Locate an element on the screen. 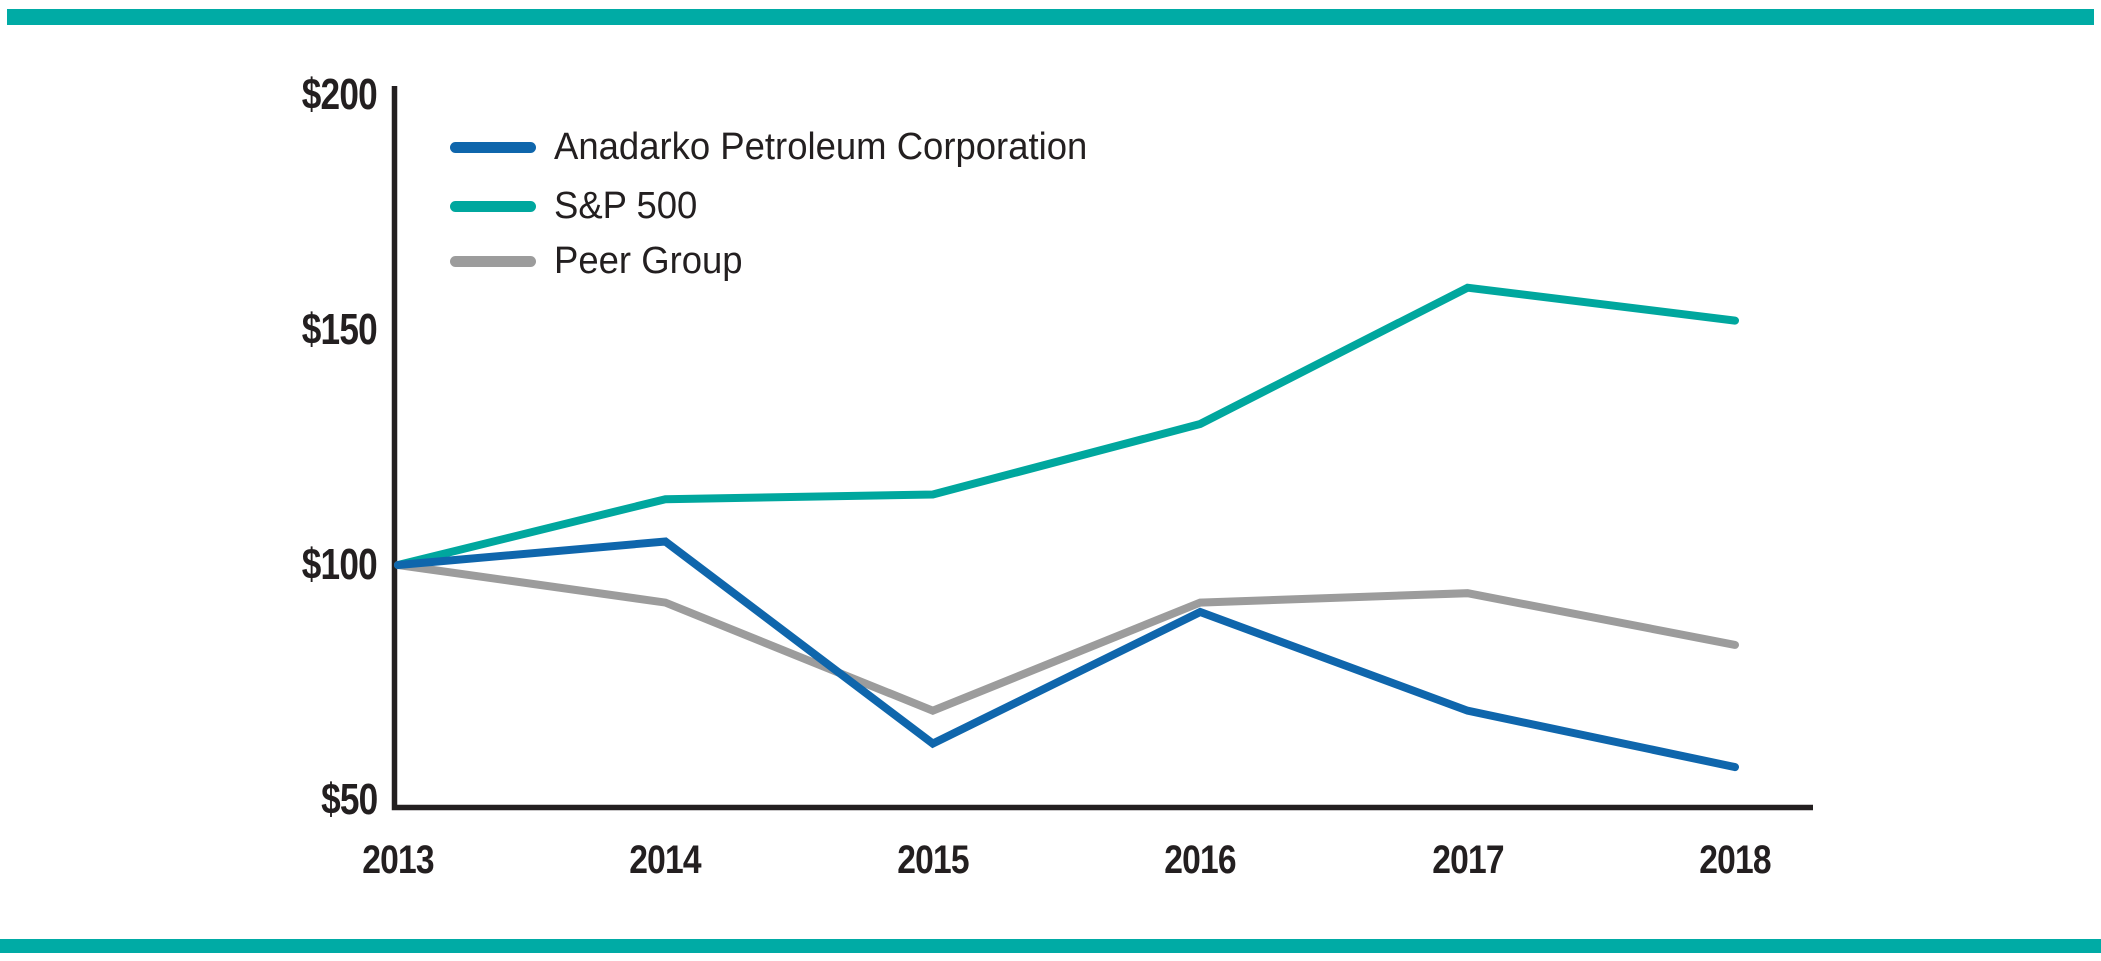  x-tick-label-2017: 2017 is located at coordinates (1467, 860).